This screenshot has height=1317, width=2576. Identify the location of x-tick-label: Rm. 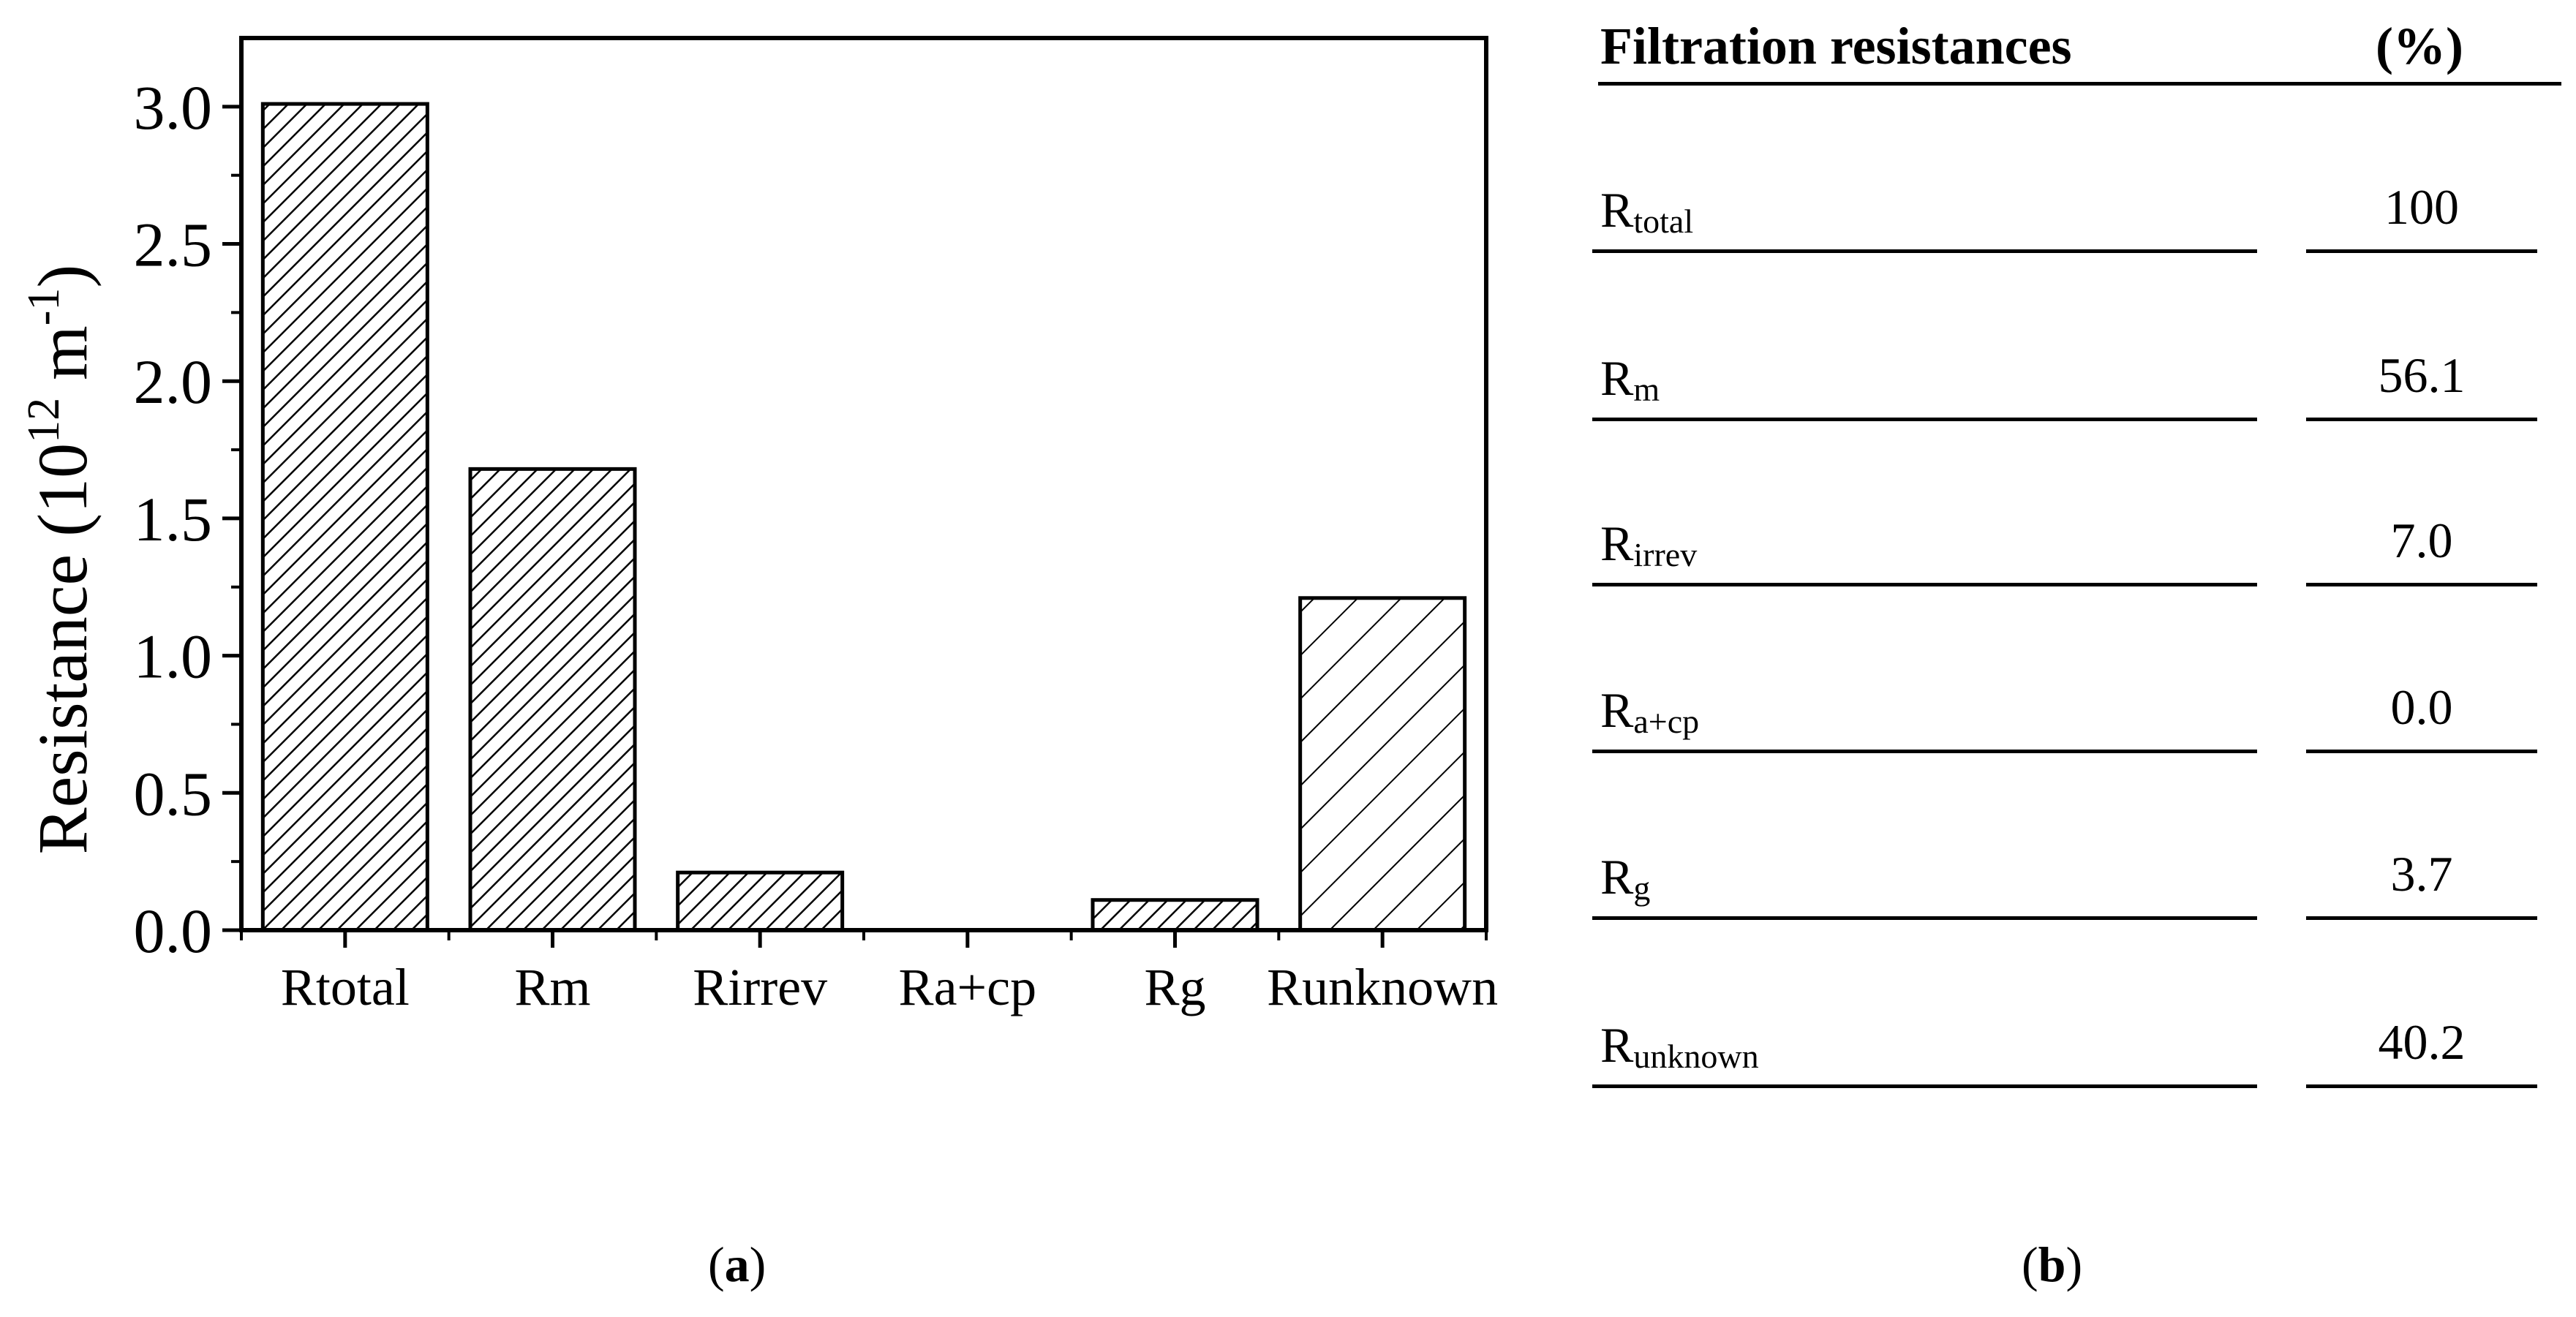
(552, 987).